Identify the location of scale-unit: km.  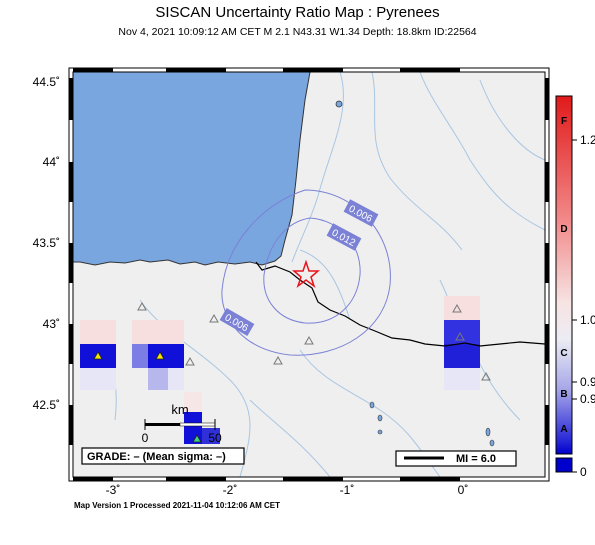
(179, 409).